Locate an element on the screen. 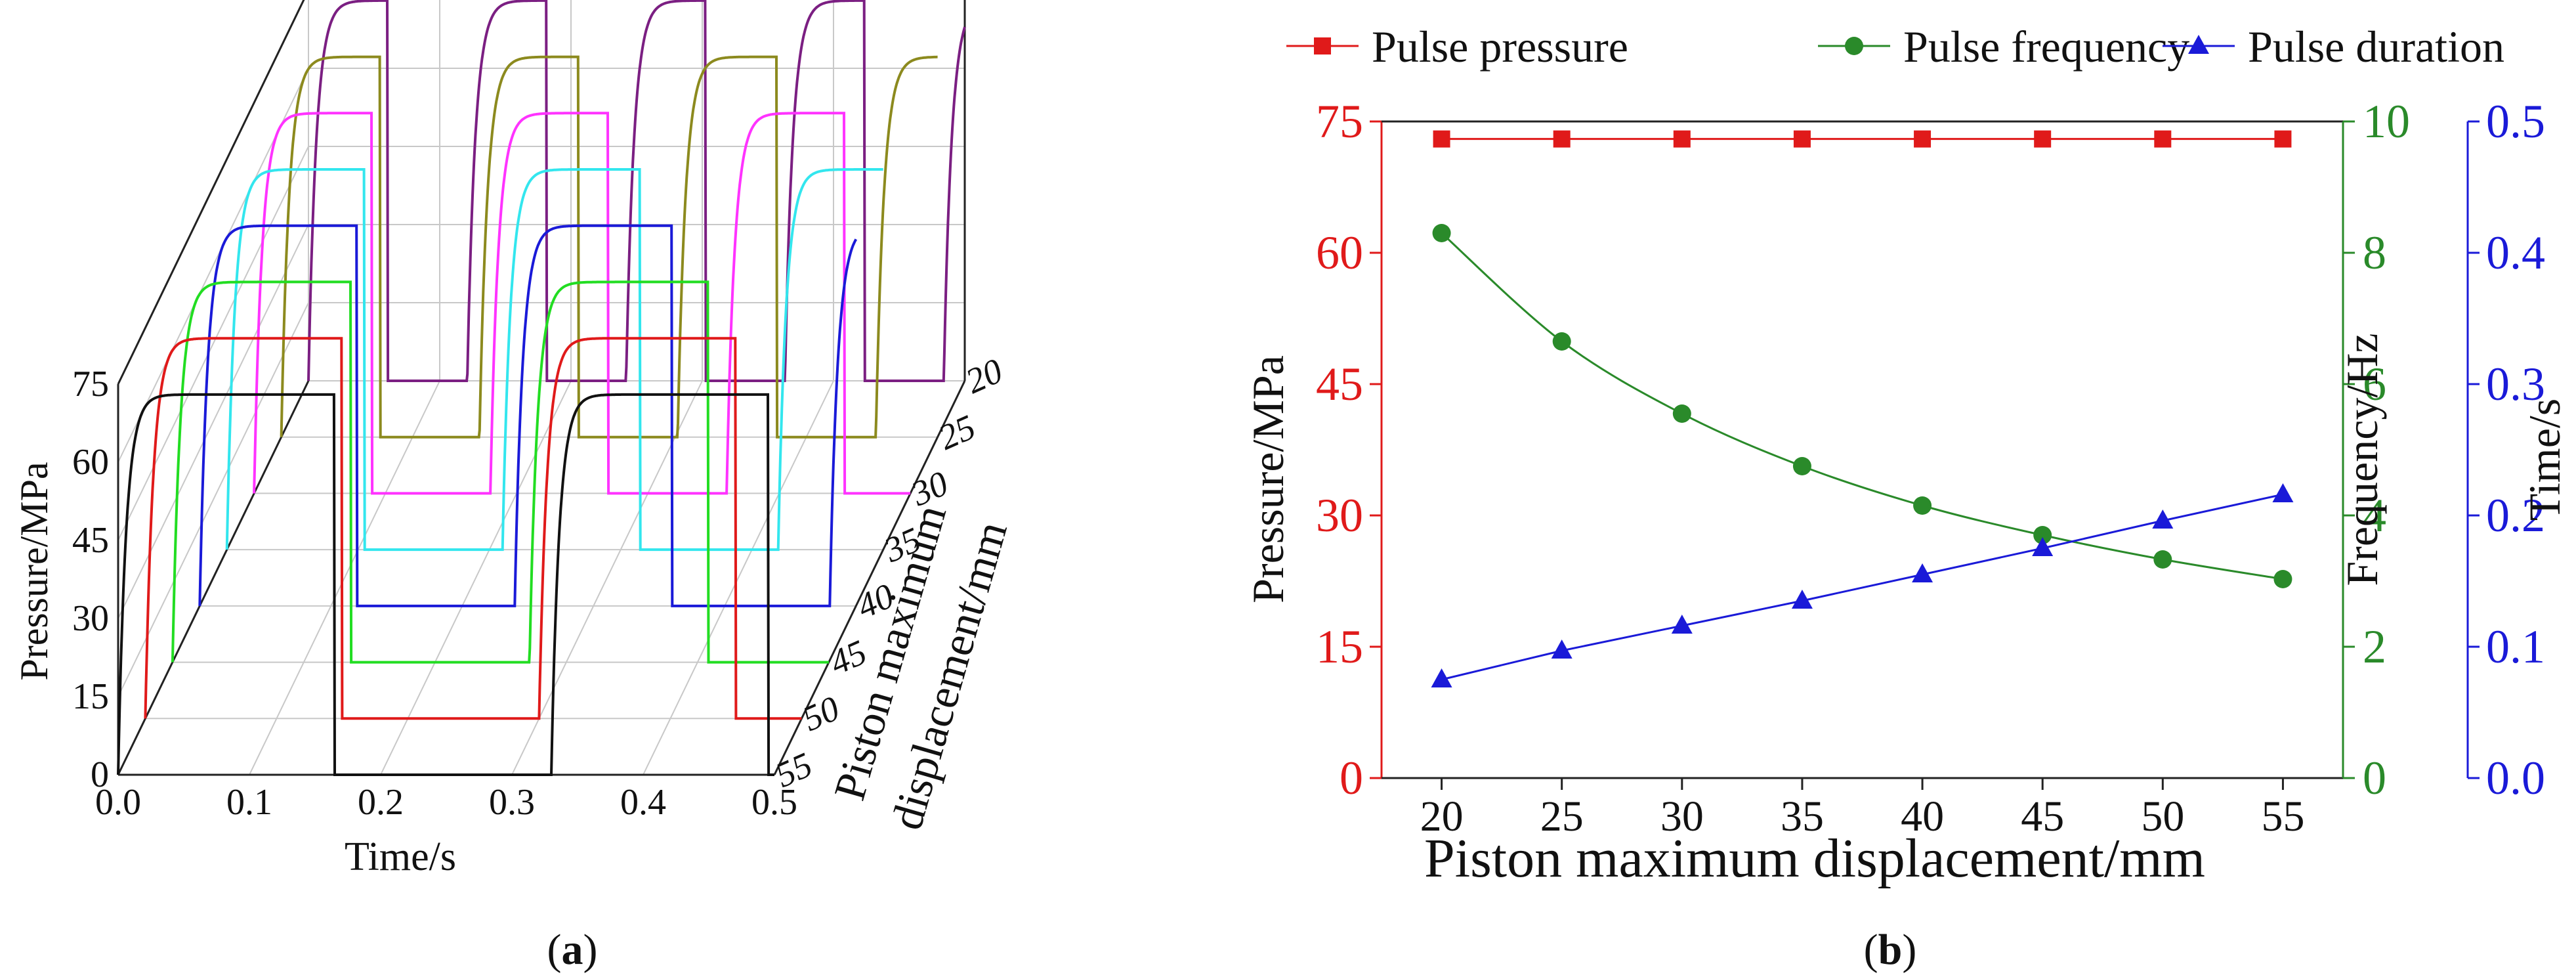  x-tick-label: 30 is located at coordinates (1682, 816).